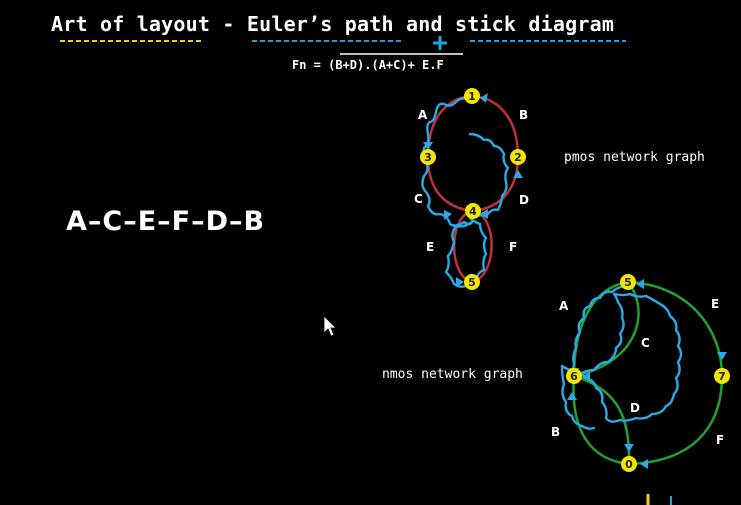 The height and width of the screenshot is (505, 741). I want to click on nmos-edge-label-E: E, so click(715, 304).